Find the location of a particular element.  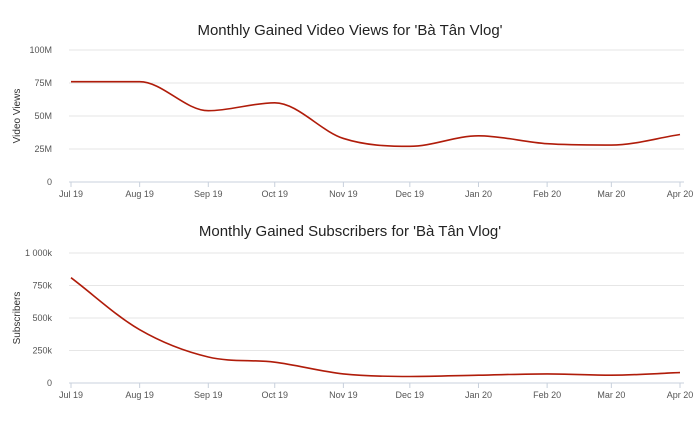

y-tick-label: 75M is located at coordinates (43, 83).